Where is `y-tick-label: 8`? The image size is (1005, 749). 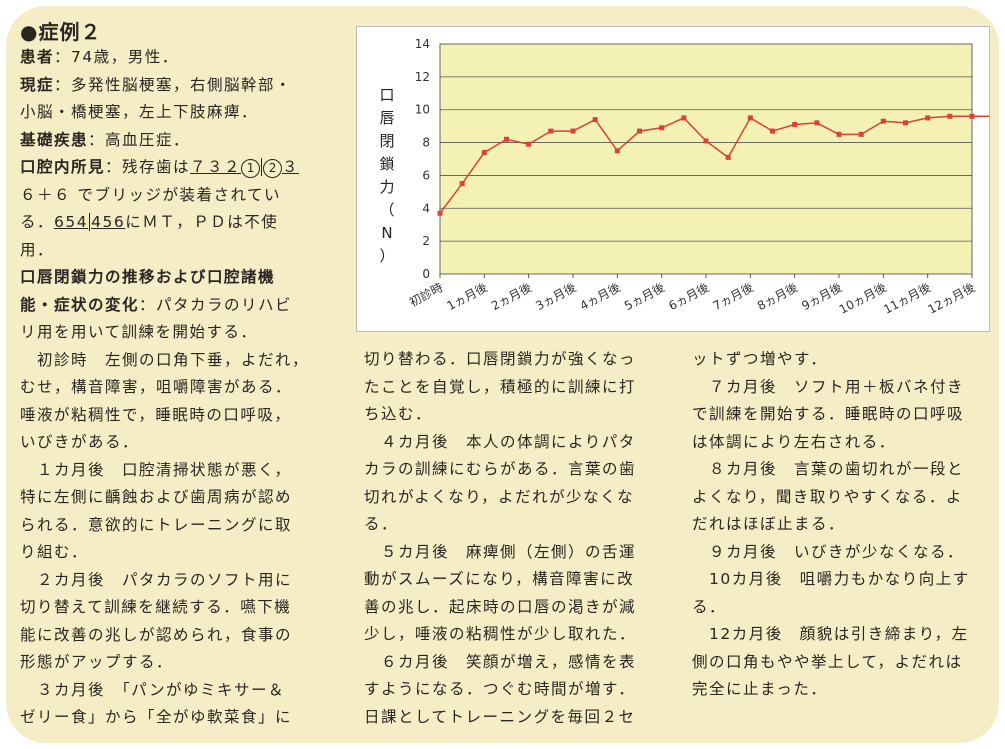
y-tick-label: 8 is located at coordinates (426, 143).